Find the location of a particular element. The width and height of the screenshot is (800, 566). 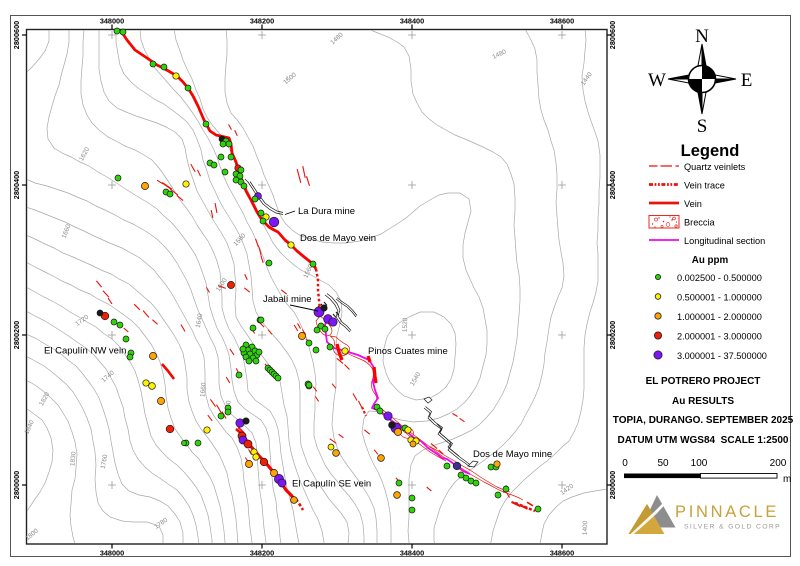

svg-text: m is located at coordinates (787, 479).